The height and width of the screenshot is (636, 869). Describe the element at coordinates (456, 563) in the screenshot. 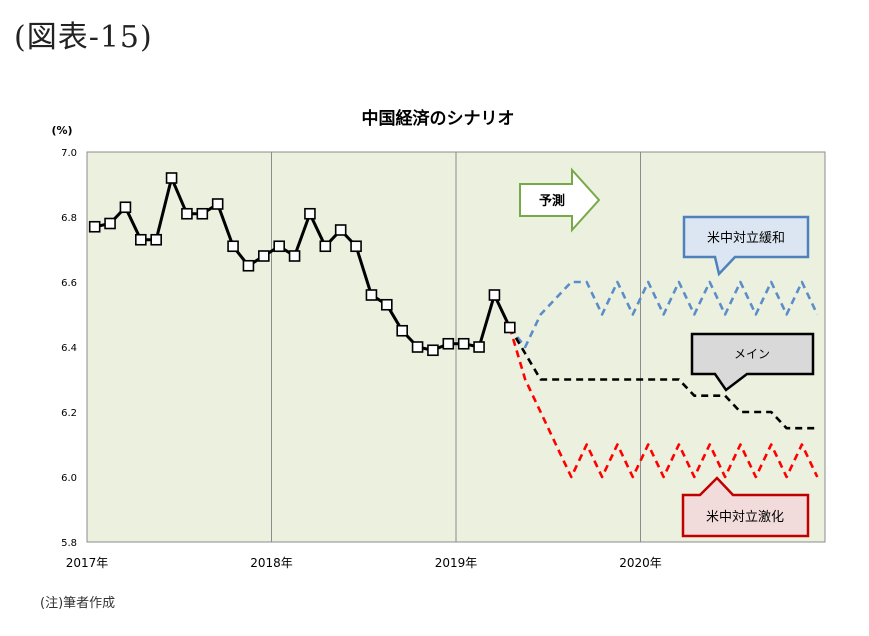

I see `x-tick-label: 2019年` at that location.